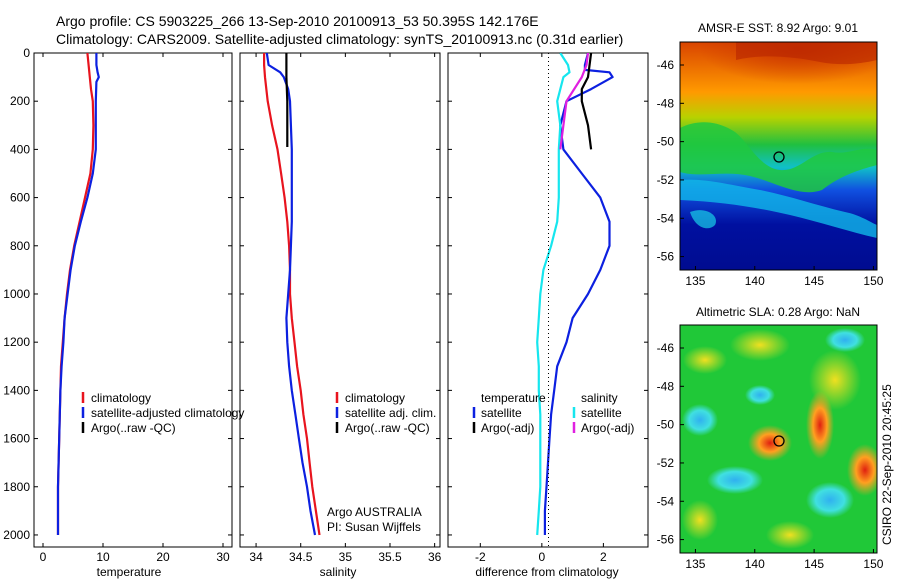 The height and width of the screenshot is (585, 900). Describe the element at coordinates (390, 557) in the screenshot. I see `x-tick-label: 35.5` at that location.